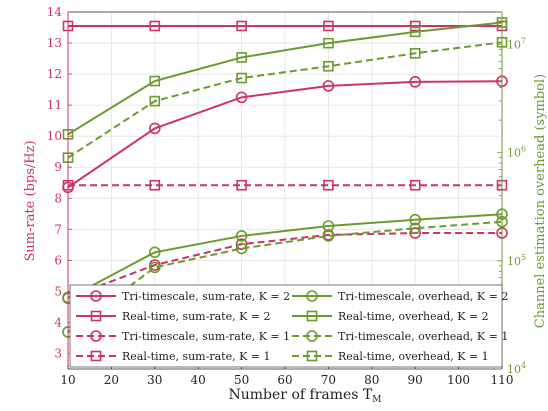  I want to click on series-line, so click(284, 265).